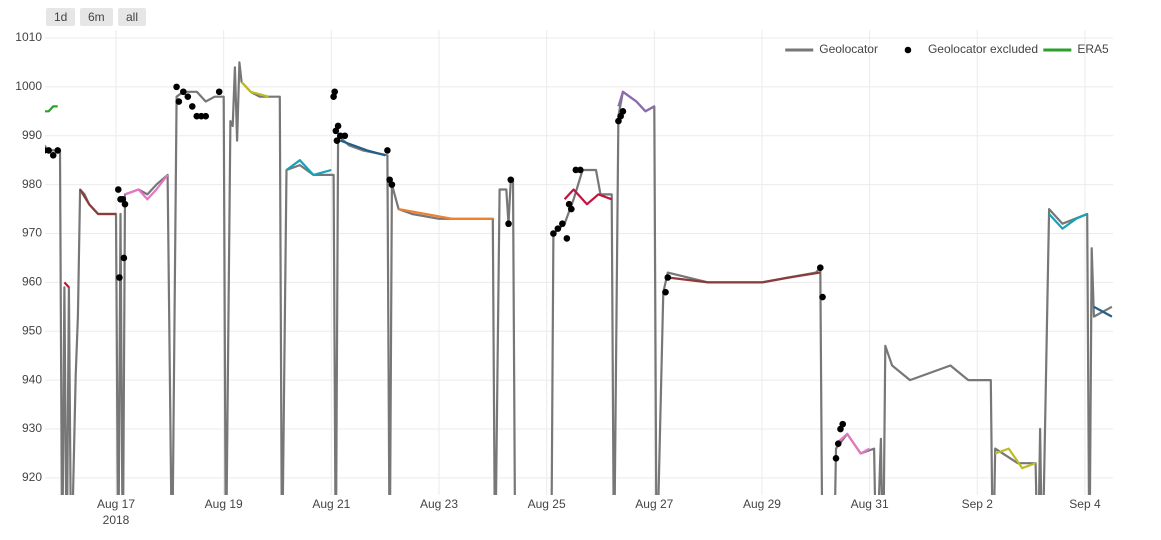 The image size is (1161, 540). Describe the element at coordinates (848, 49) in the screenshot. I see `legend-label: Geolocator` at that location.